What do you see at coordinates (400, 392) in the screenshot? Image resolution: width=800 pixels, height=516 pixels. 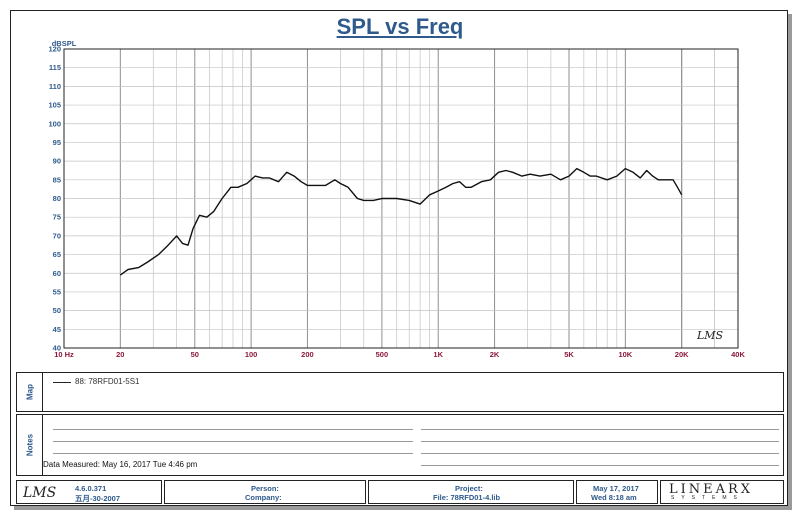 I see `map-panel: Map 88: 78RFD01-5S1` at bounding box center [400, 392].